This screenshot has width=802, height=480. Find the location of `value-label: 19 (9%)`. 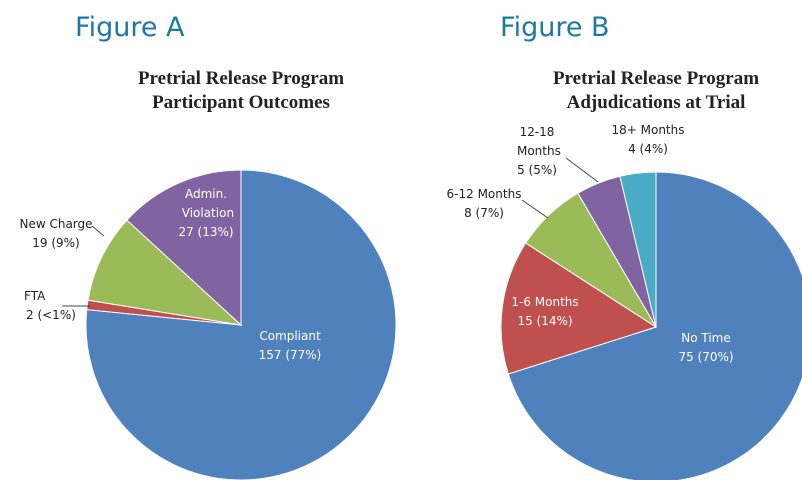

value-label: 19 (9%) is located at coordinates (55, 243).